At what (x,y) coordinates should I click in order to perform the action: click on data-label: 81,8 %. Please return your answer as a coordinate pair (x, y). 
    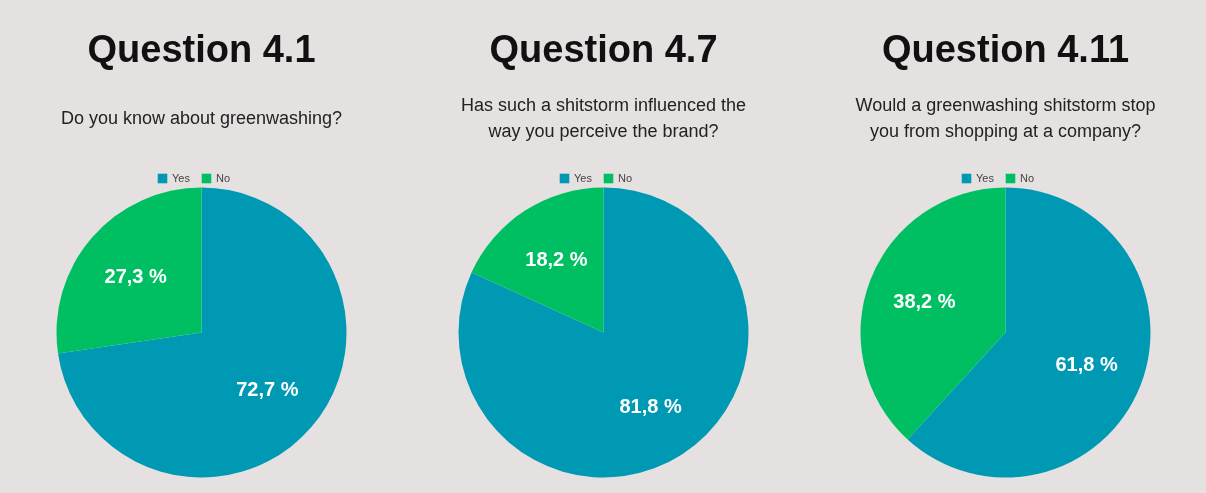
    Looking at the image, I should click on (650, 405).